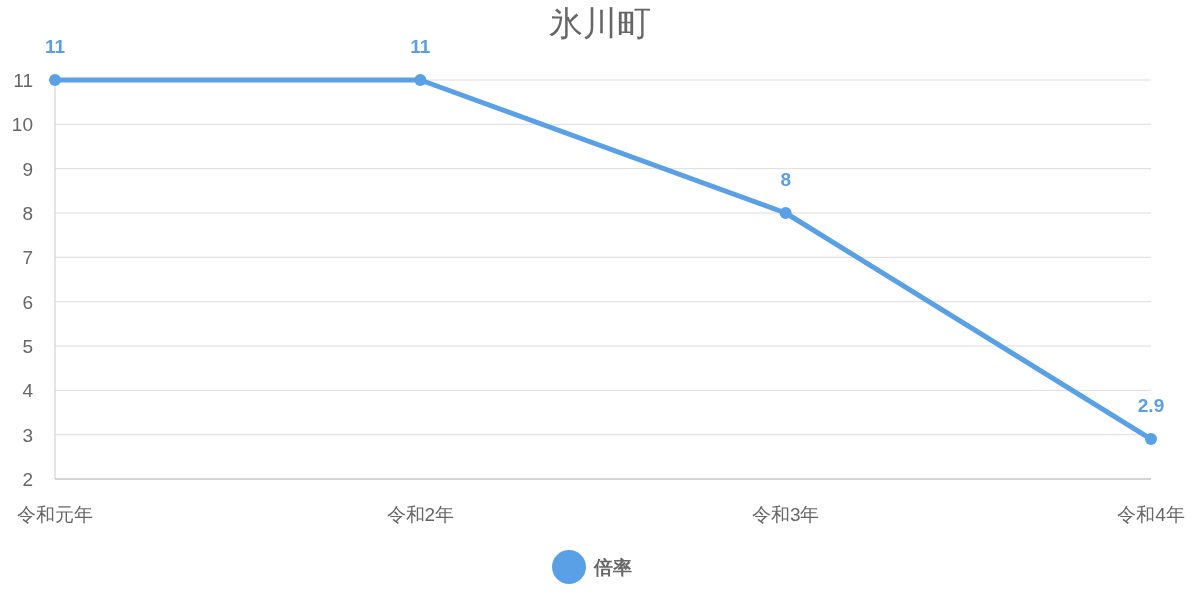 The image size is (1200, 600). Describe the element at coordinates (23, 80) in the screenshot. I see `y-tick-label: 11` at that location.